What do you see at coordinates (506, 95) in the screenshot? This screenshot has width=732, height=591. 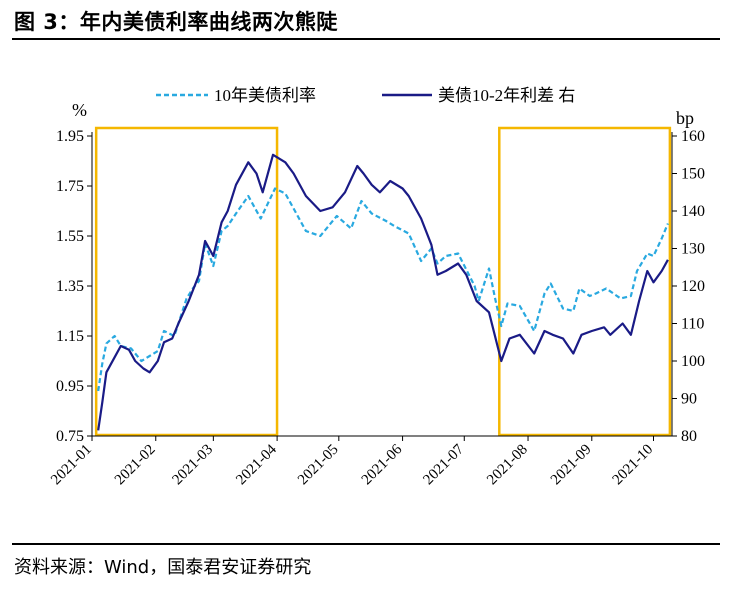 I see `legend-label-spread: 美债10-2年利差 右` at bounding box center [506, 95].